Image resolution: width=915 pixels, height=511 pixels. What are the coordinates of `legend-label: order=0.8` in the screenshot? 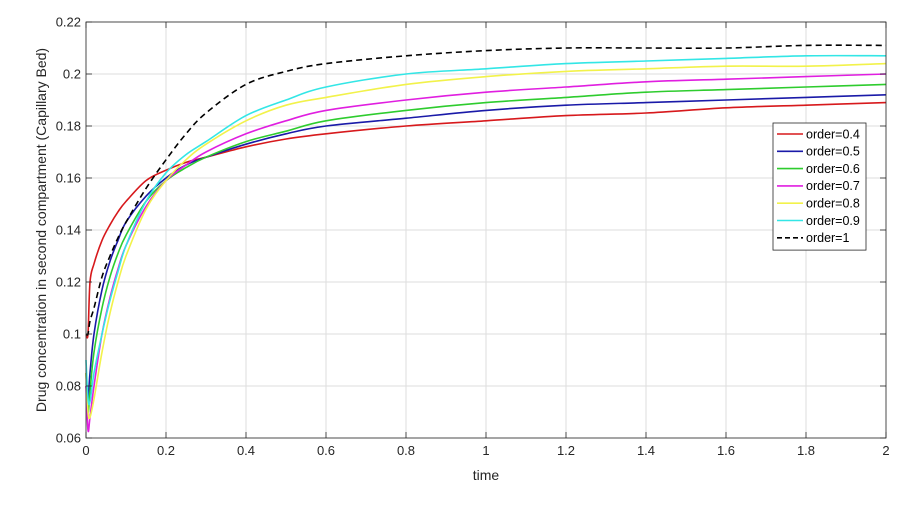 It's located at (833, 204).